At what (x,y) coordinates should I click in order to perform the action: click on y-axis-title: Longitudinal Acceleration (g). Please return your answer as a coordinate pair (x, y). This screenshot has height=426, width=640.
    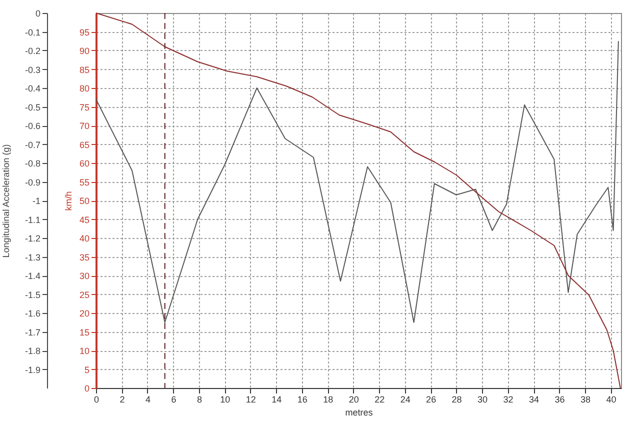
    Looking at the image, I should click on (5, 201).